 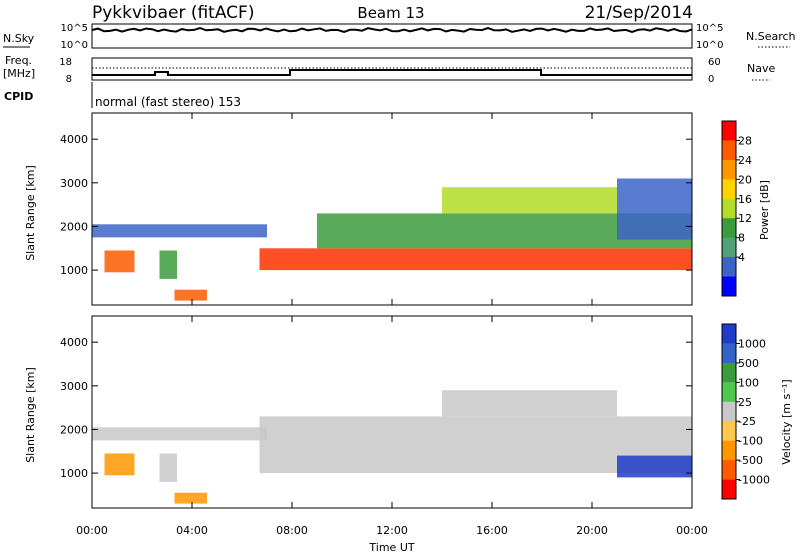 What do you see at coordinates (74, 270) in the screenshot?
I see `y-tick-label-0-0: 1000` at bounding box center [74, 270].